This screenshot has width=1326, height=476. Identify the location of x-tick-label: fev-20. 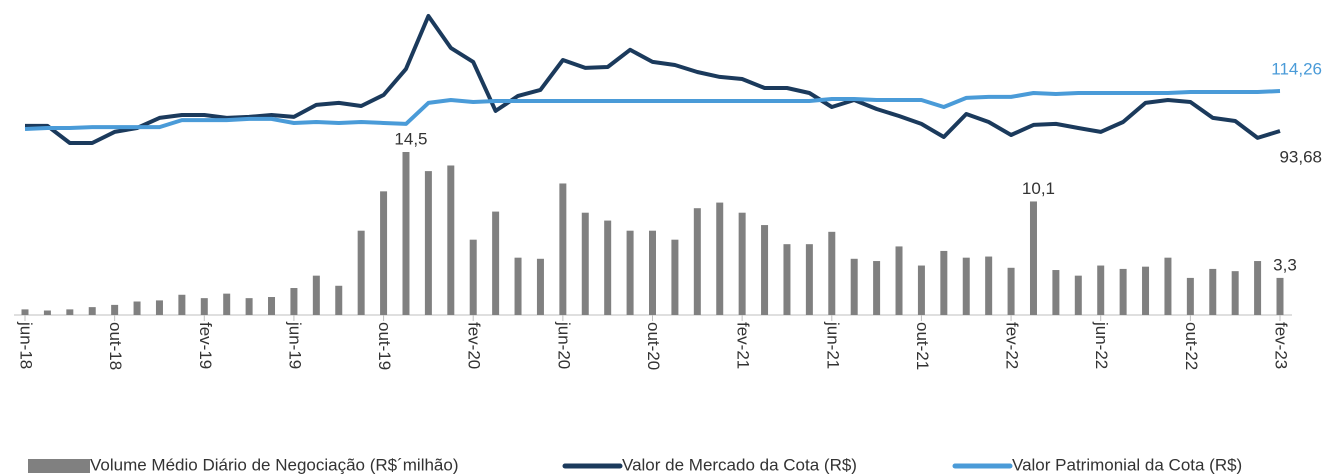
(474, 345).